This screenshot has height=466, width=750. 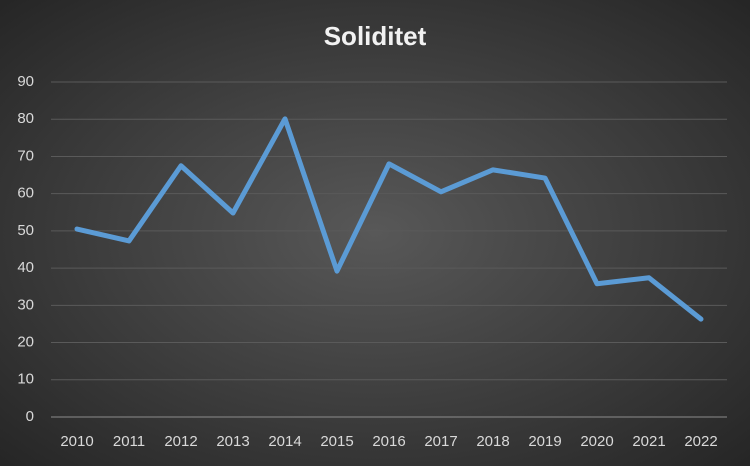 I want to click on y-tick-label: 60, so click(x=25, y=193).